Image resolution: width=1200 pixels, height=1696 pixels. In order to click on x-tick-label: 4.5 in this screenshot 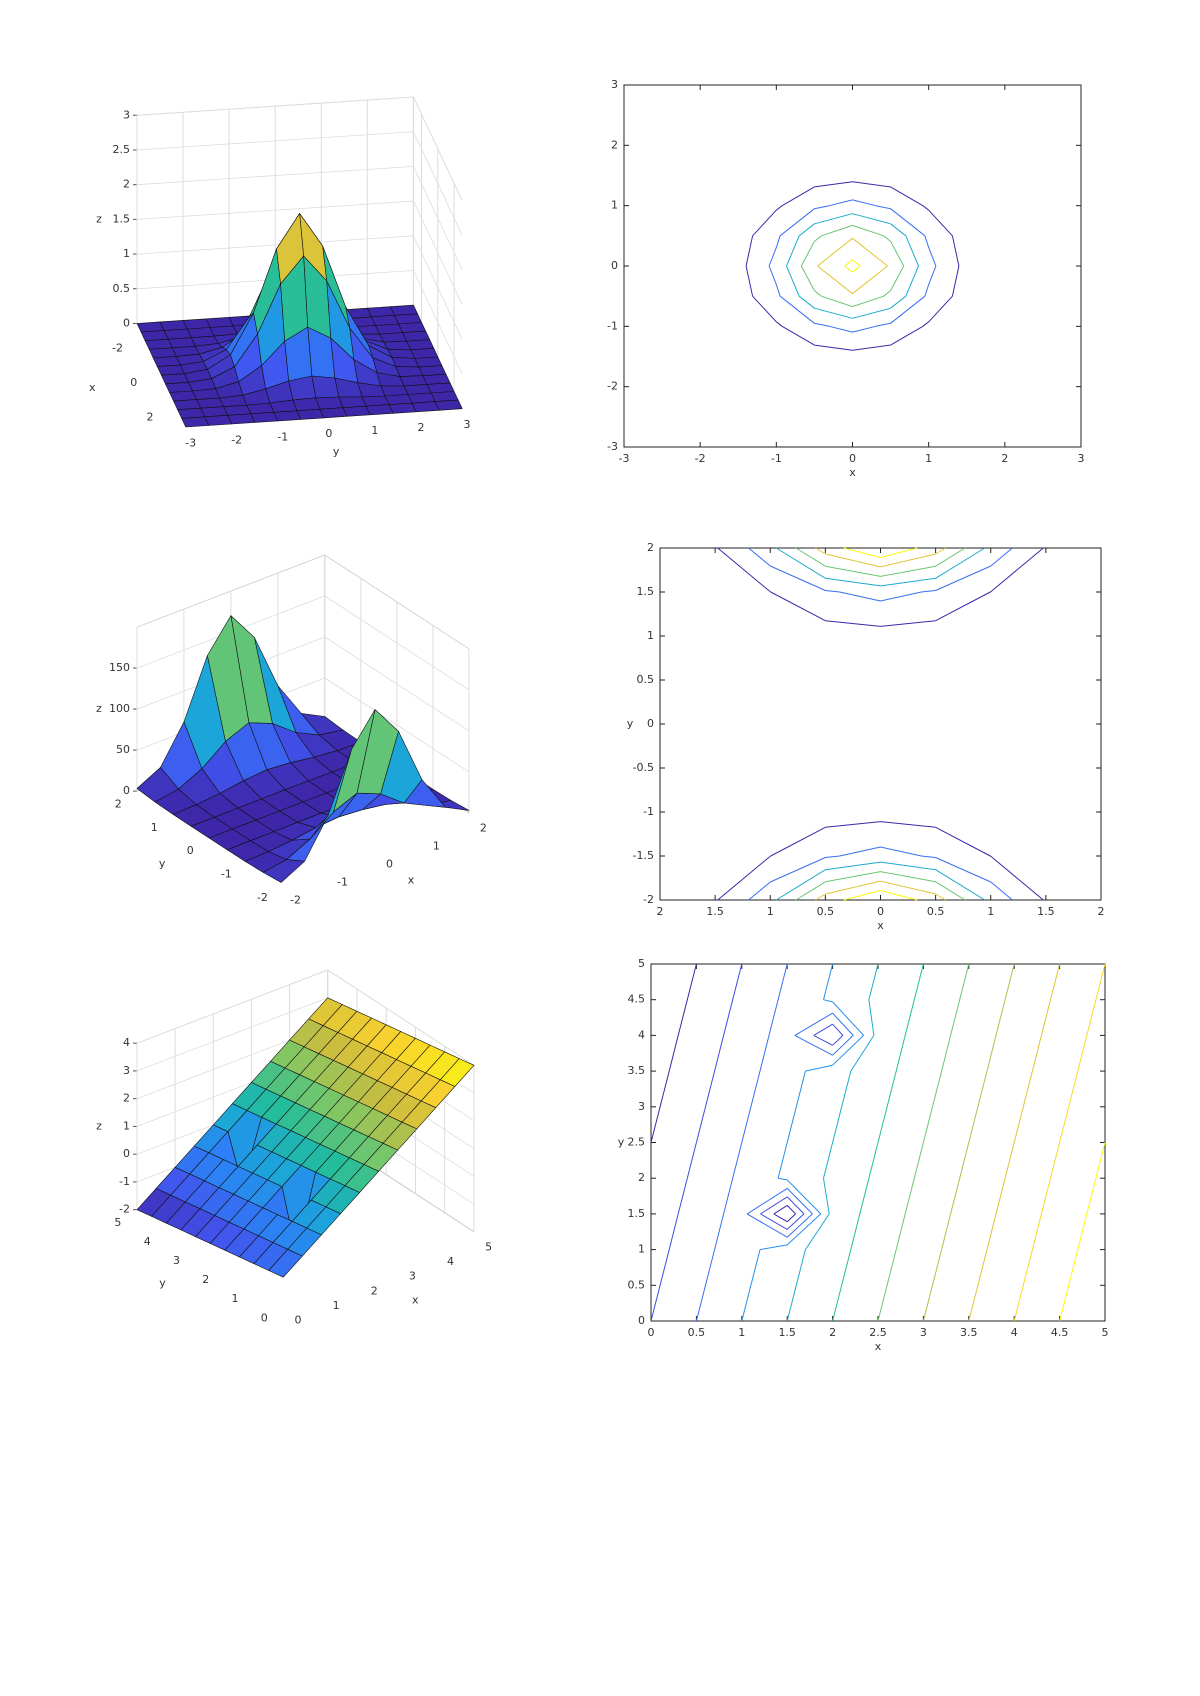, I will do `click(1060, 1332)`.